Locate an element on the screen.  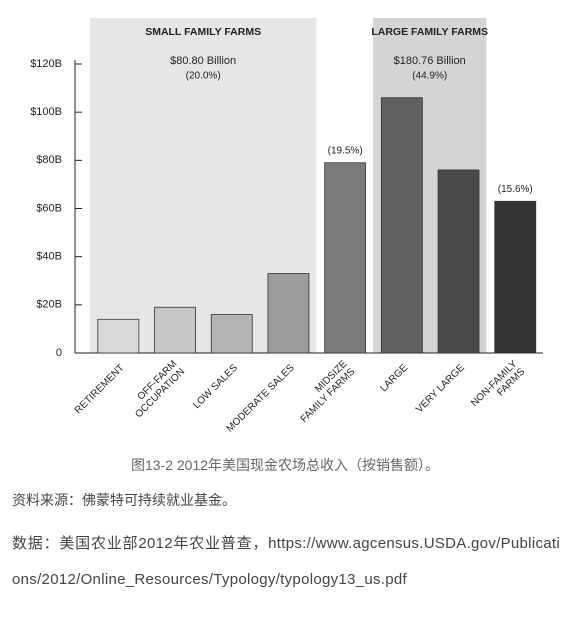
group-title: LARGE FAMILY FARMS is located at coordinates (429, 32).